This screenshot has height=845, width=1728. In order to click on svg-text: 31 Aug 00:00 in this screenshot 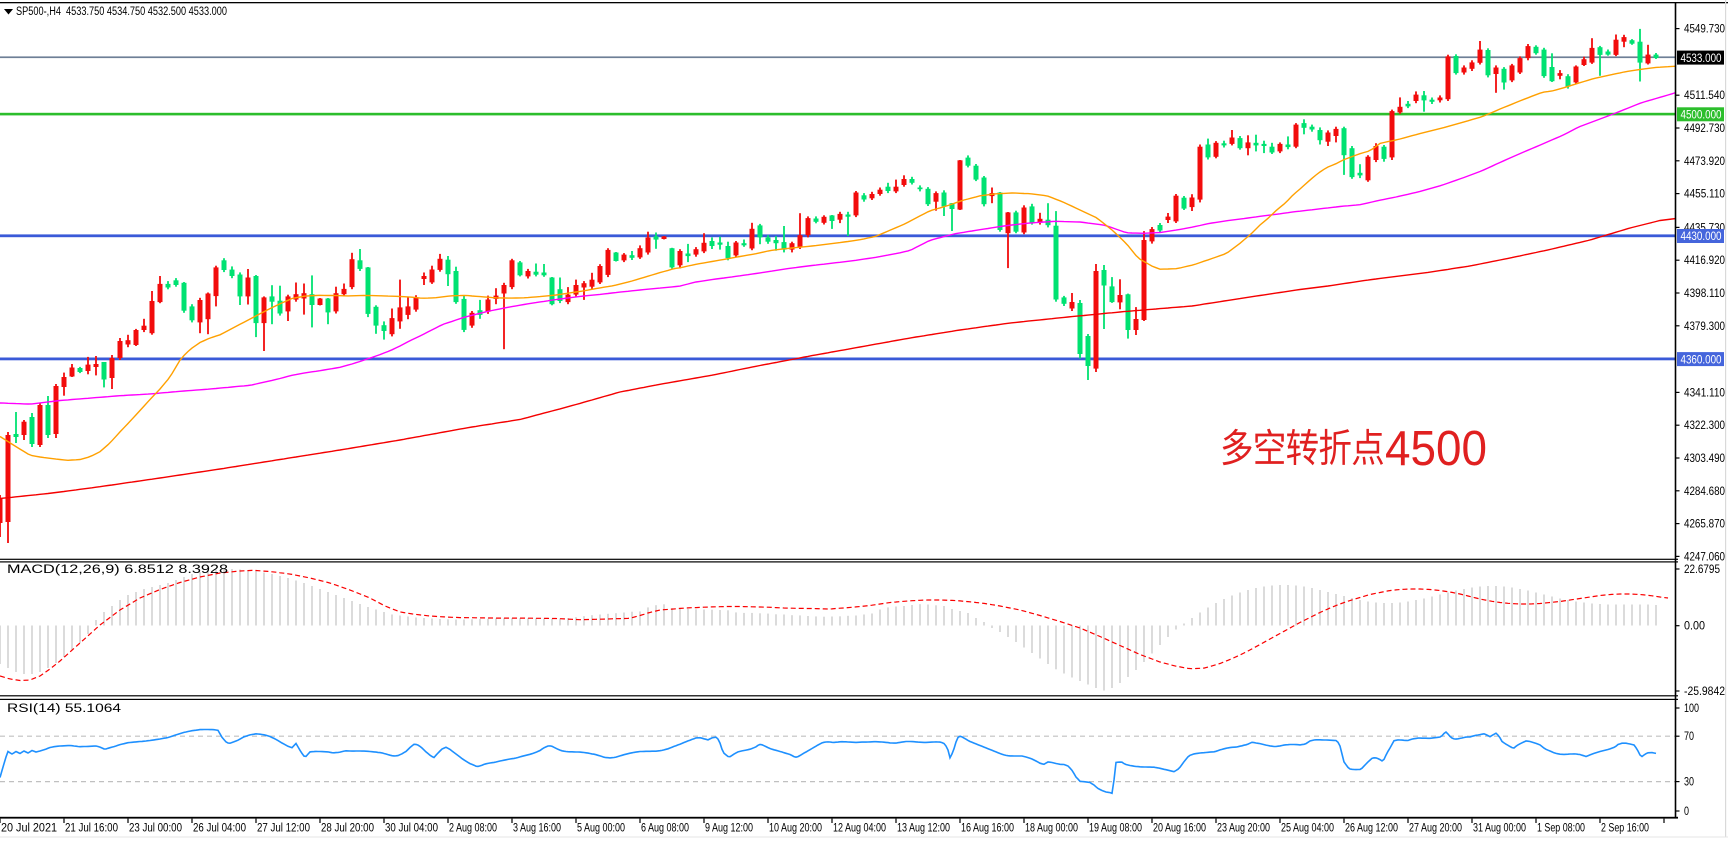, I will do `click(1499, 829)`.